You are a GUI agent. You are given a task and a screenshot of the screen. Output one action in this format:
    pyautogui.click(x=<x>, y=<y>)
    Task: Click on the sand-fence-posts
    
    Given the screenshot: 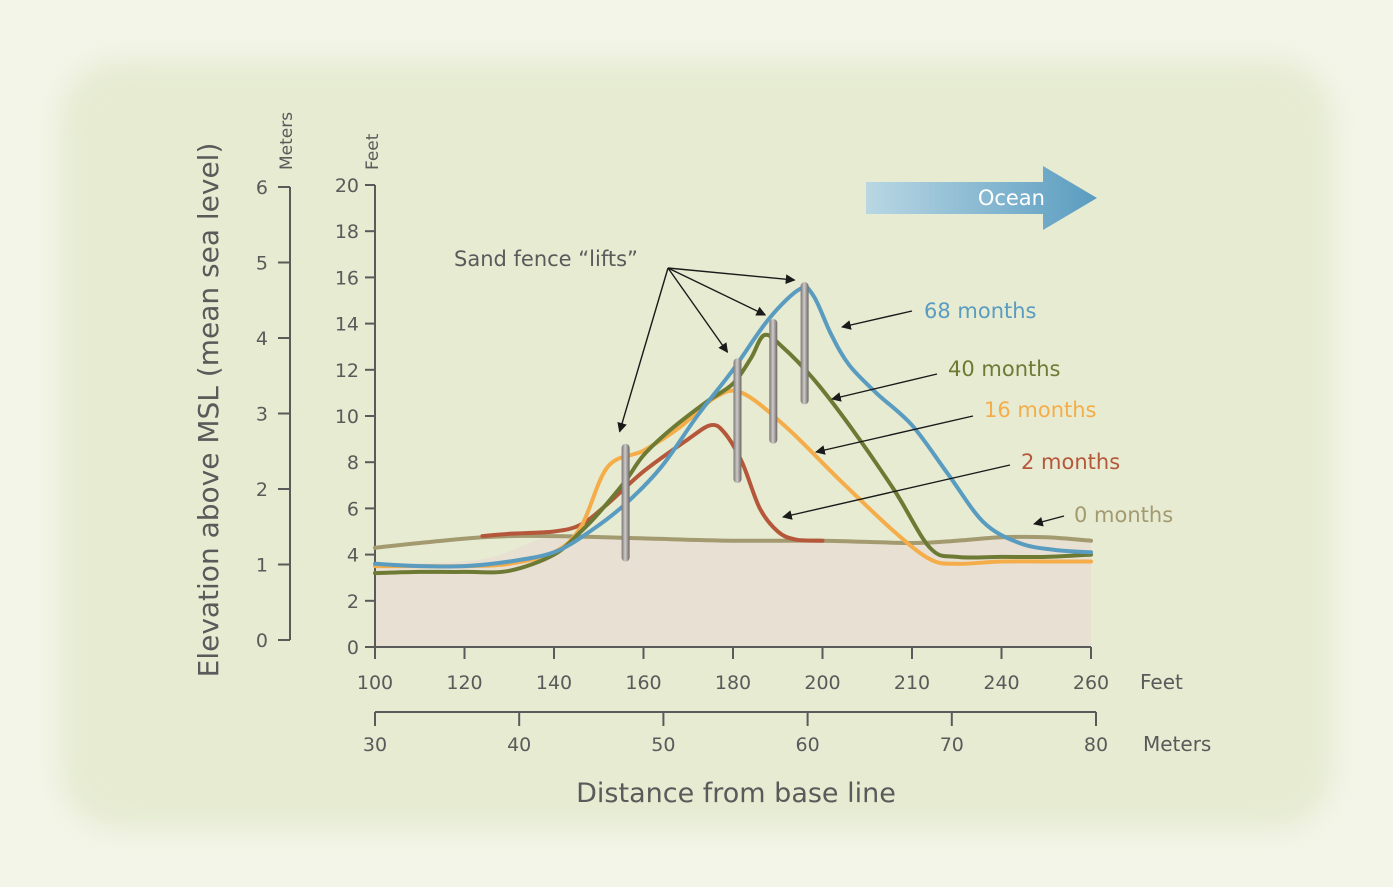 What is the action you would take?
    pyautogui.click(x=715, y=422)
    